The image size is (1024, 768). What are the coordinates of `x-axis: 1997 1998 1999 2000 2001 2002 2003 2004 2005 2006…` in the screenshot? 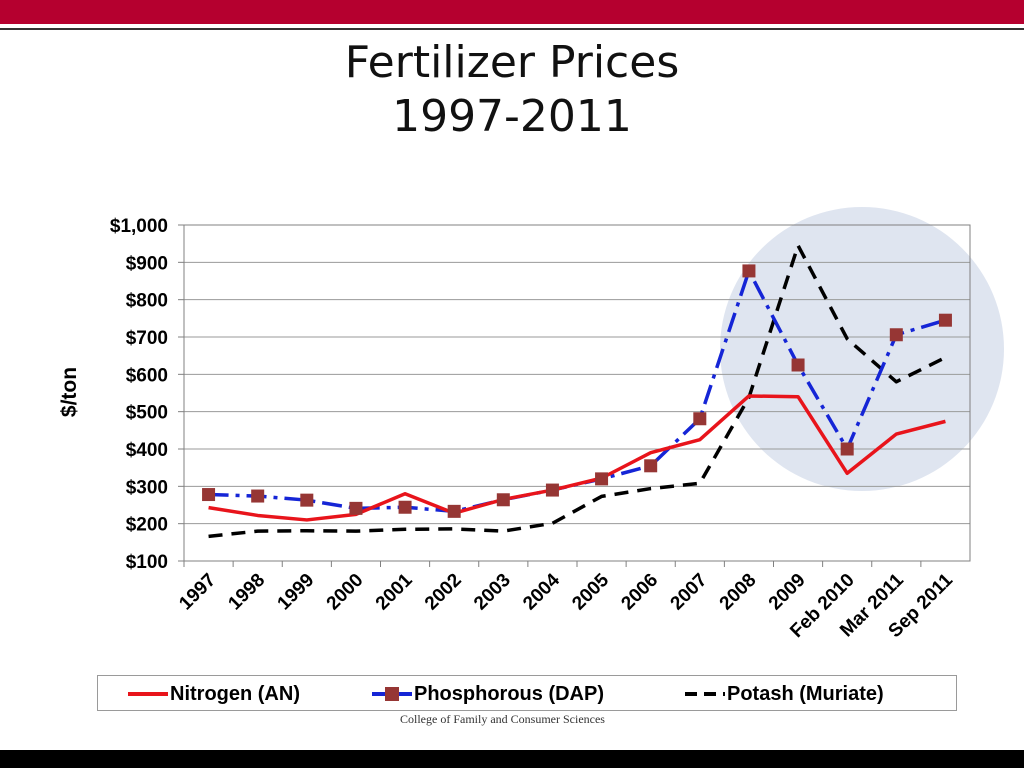 It's located at (566, 601).